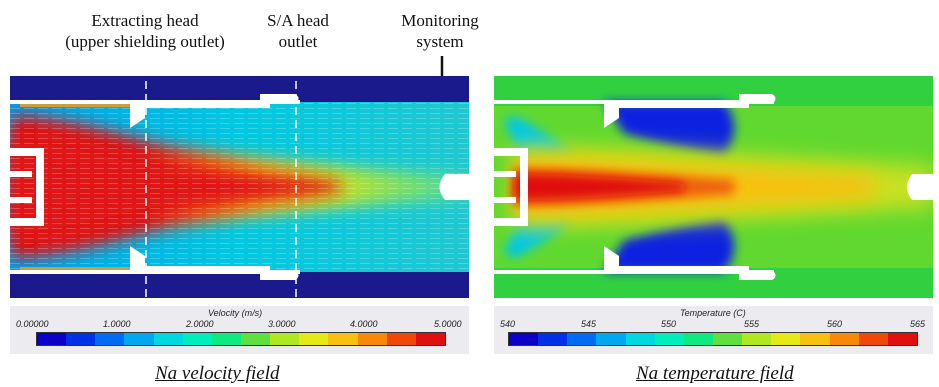 The height and width of the screenshot is (387, 939). I want to click on velocity-tick-1: 1.0000, so click(117, 324).